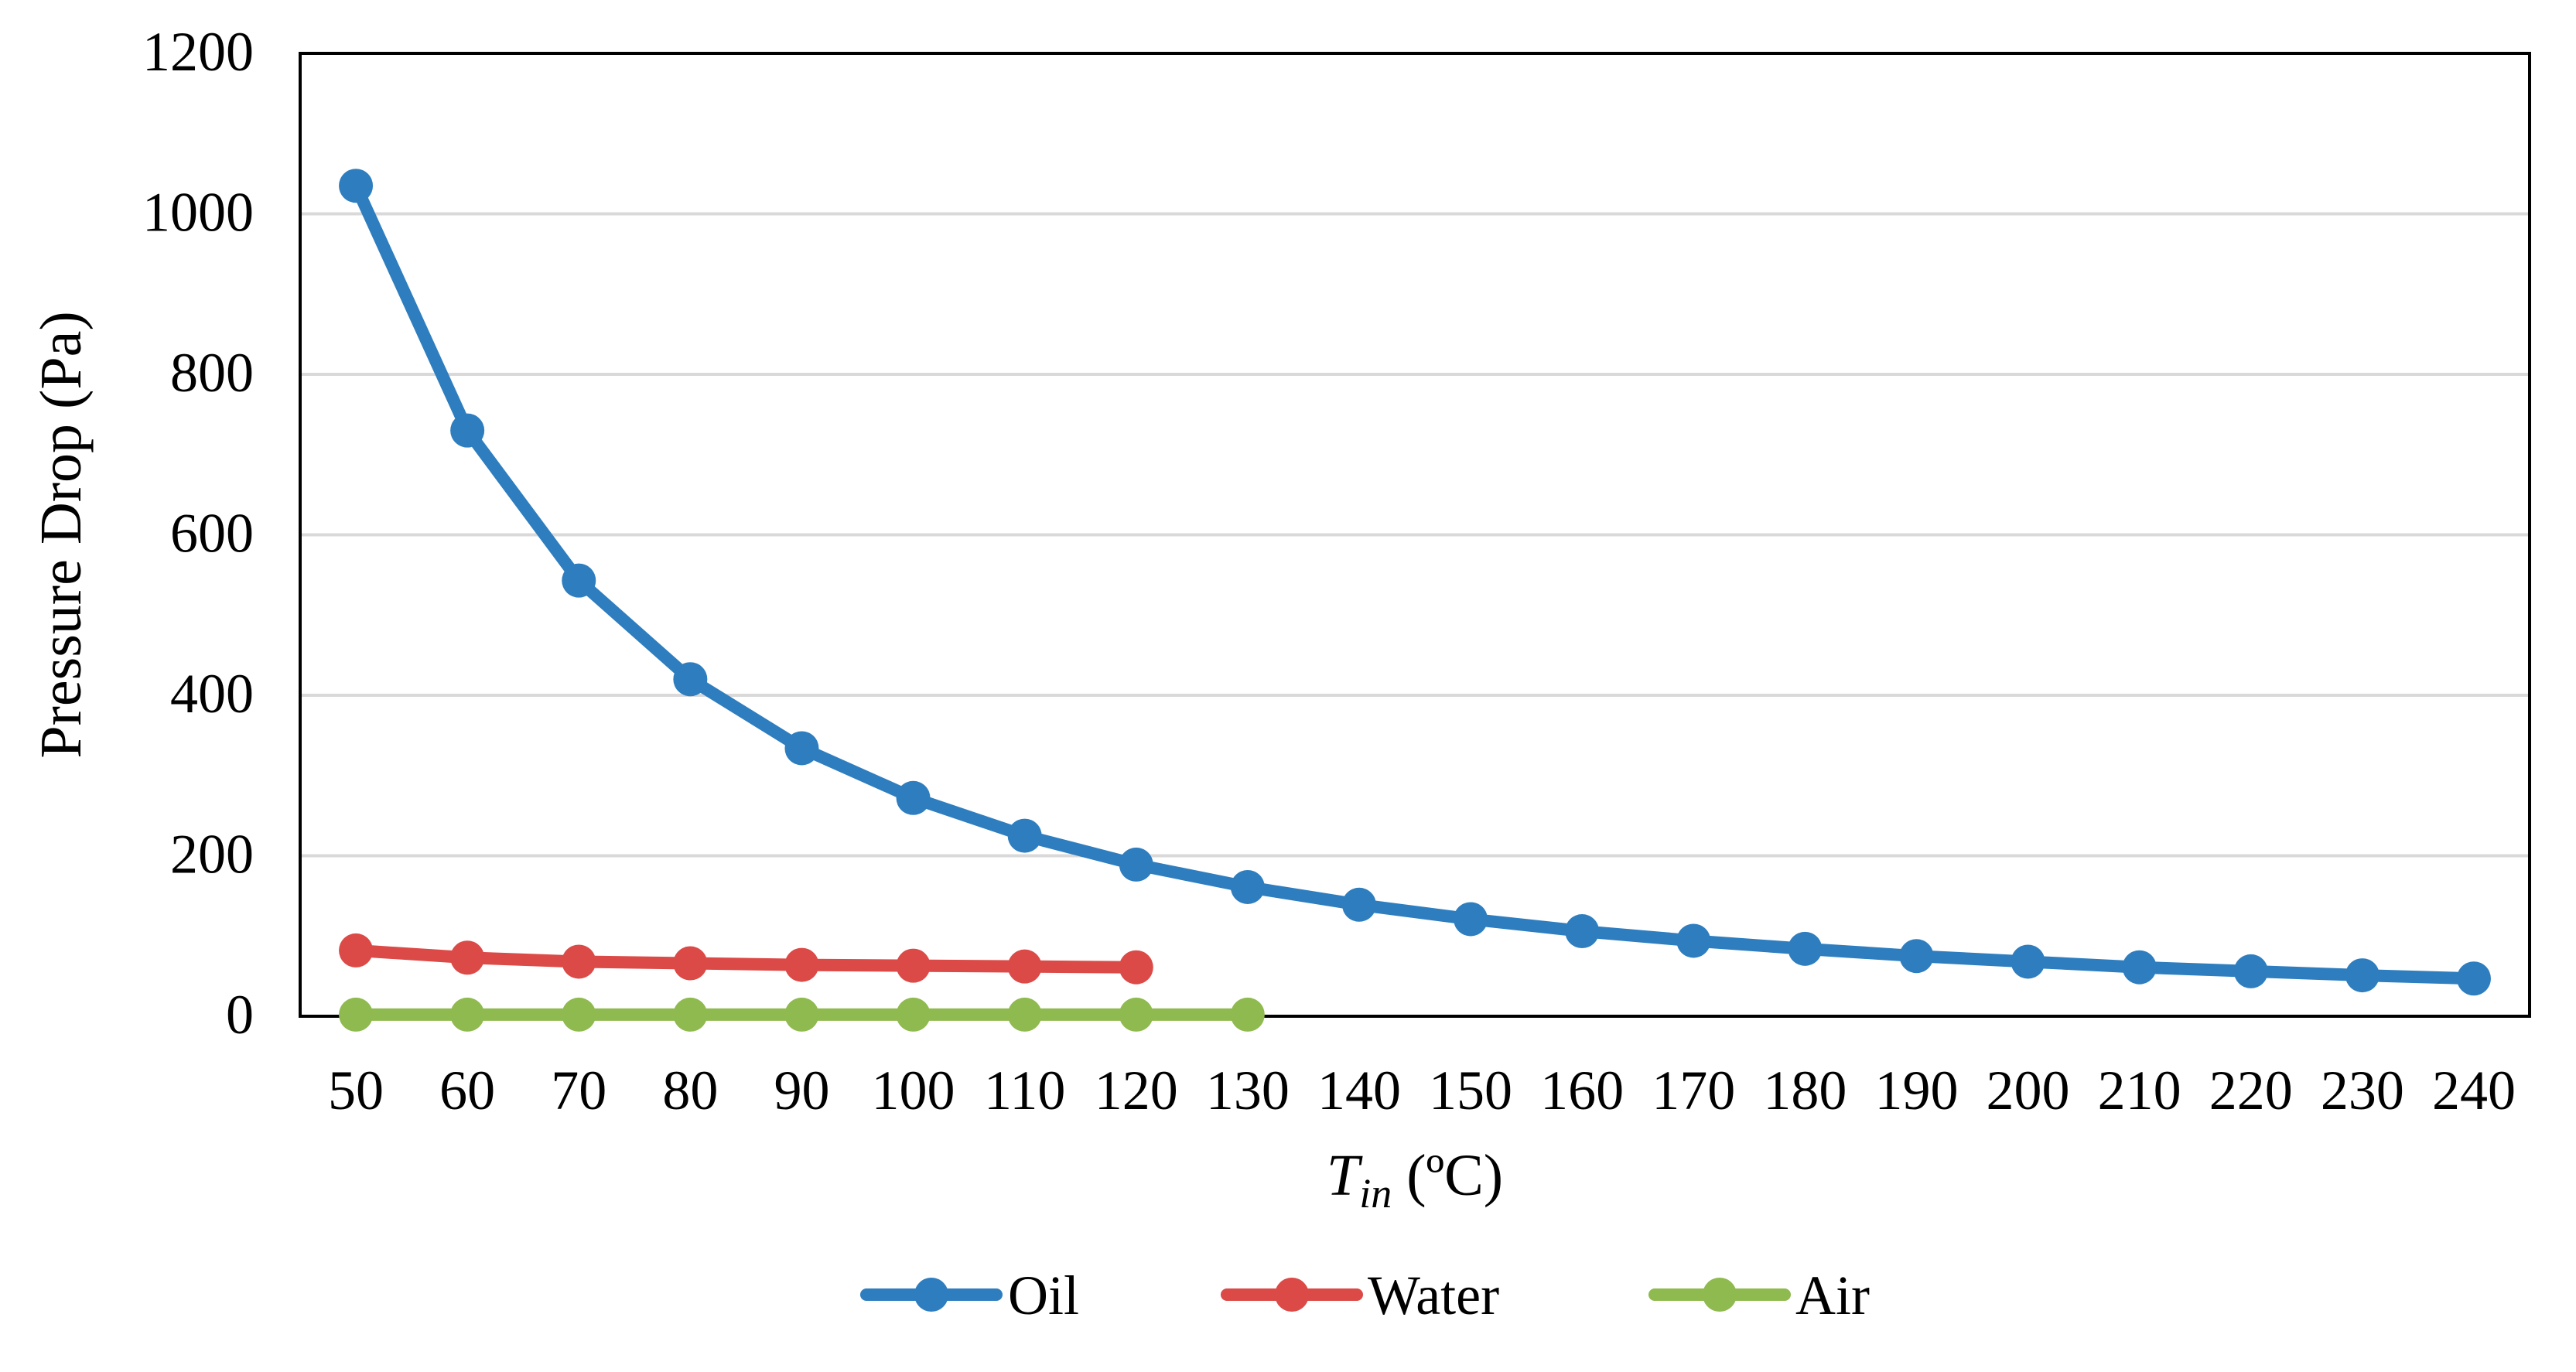 The height and width of the screenshot is (1372, 2576). I want to click on x-axis-title-symbol: T, so click(1345, 1175).